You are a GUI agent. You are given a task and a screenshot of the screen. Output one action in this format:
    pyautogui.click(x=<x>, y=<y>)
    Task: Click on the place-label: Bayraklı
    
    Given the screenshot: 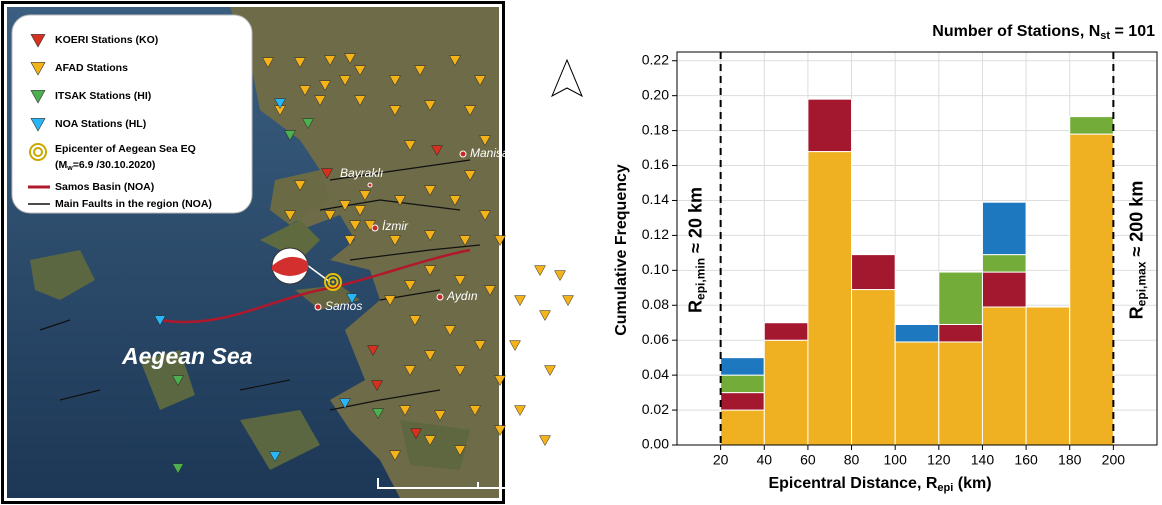 What is the action you would take?
    pyautogui.click(x=361, y=173)
    